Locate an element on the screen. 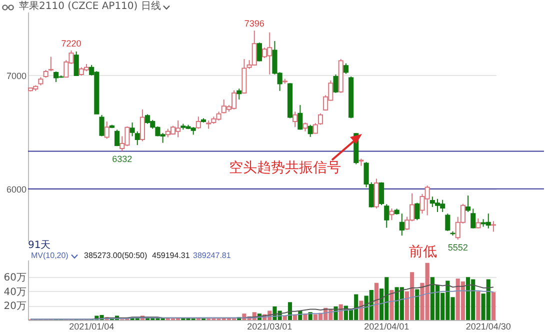 The image size is (550, 336). chart-title: 苹果2110 (CZCE AP110) 日线 is located at coordinates (89, 6).